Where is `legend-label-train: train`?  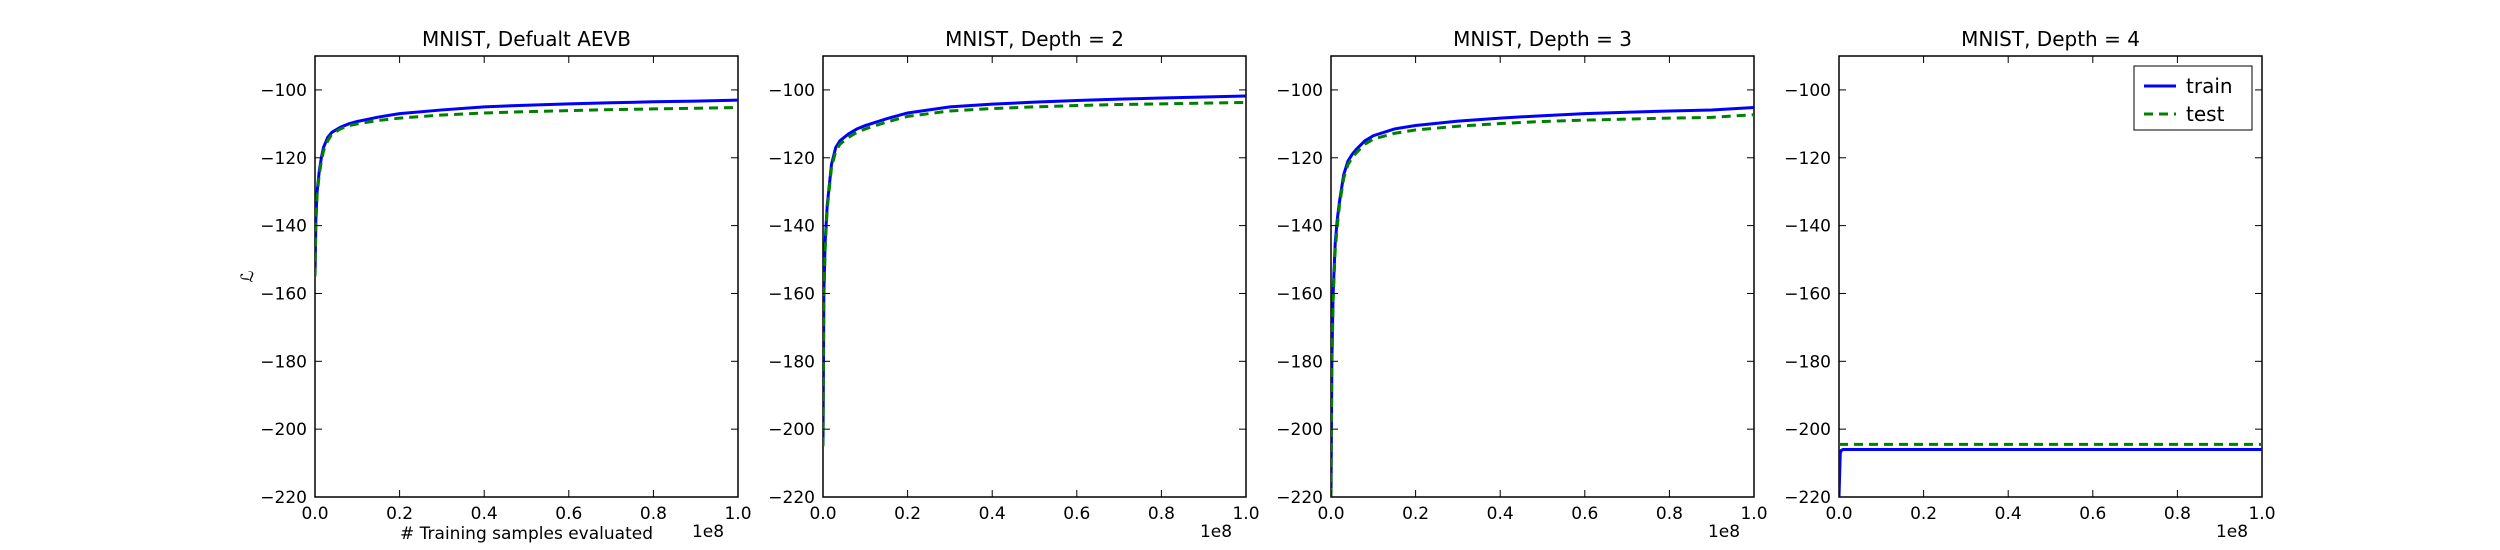
legend-label-train: train is located at coordinates (2209, 86).